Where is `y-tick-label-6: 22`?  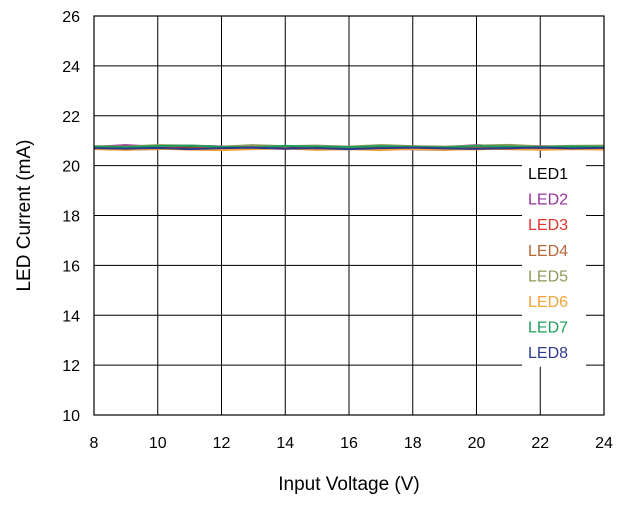 y-tick-label-6: 22 is located at coordinates (71, 117).